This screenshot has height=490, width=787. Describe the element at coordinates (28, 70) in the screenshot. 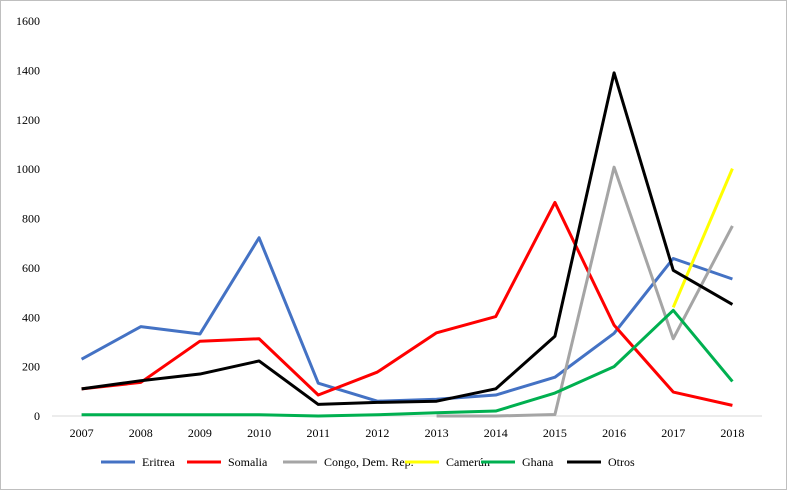

I see `y-tick-label: 1400` at that location.